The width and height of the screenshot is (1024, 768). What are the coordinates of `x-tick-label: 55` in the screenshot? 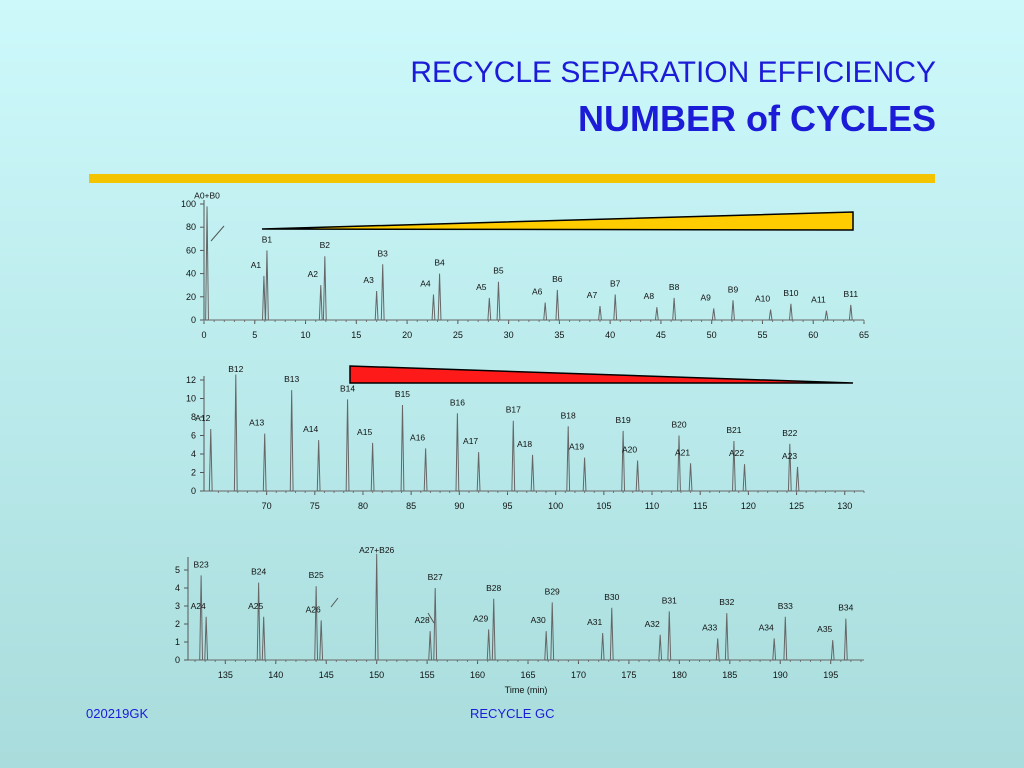 It's located at (762, 335).